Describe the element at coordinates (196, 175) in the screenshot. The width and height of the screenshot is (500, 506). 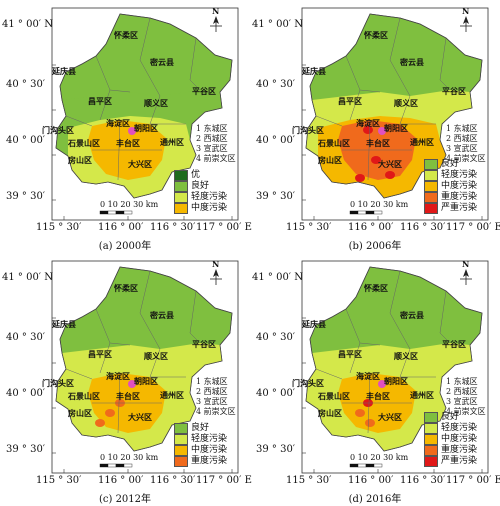
I see `legend-label: 优` at that location.